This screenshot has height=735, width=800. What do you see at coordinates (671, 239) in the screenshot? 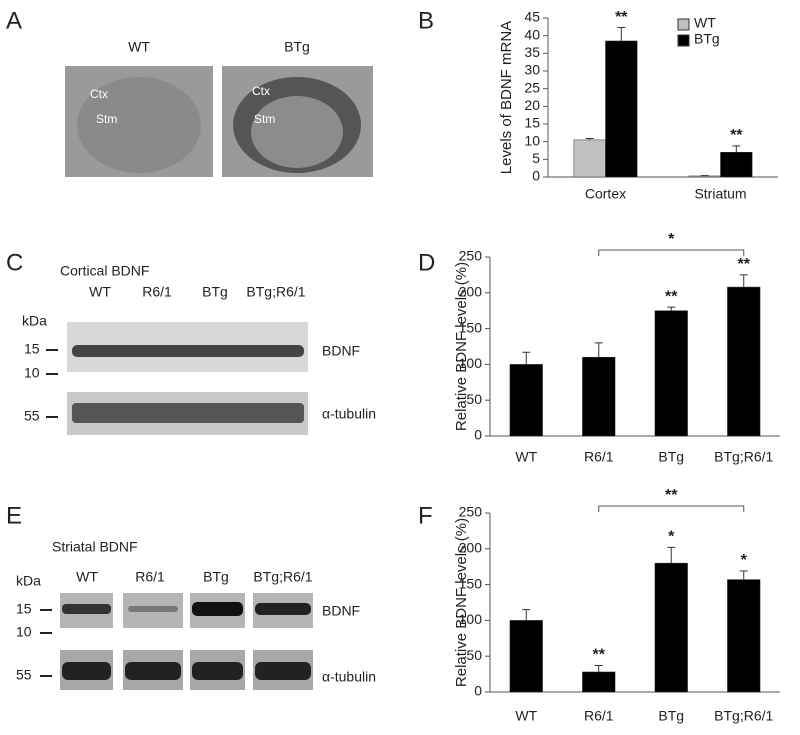
I see `bracket-label: *` at bounding box center [671, 239].